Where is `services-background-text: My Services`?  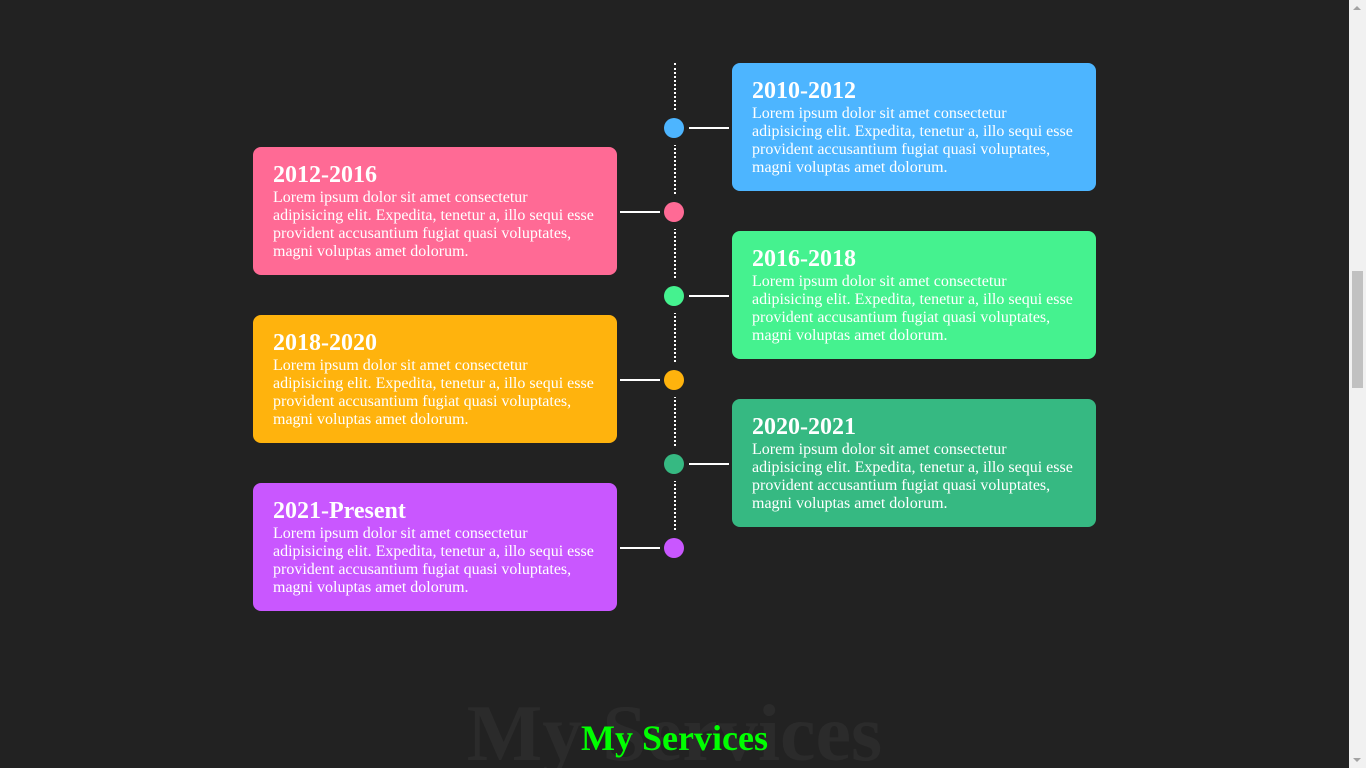
services-background-text: My Services is located at coordinates (674, 729).